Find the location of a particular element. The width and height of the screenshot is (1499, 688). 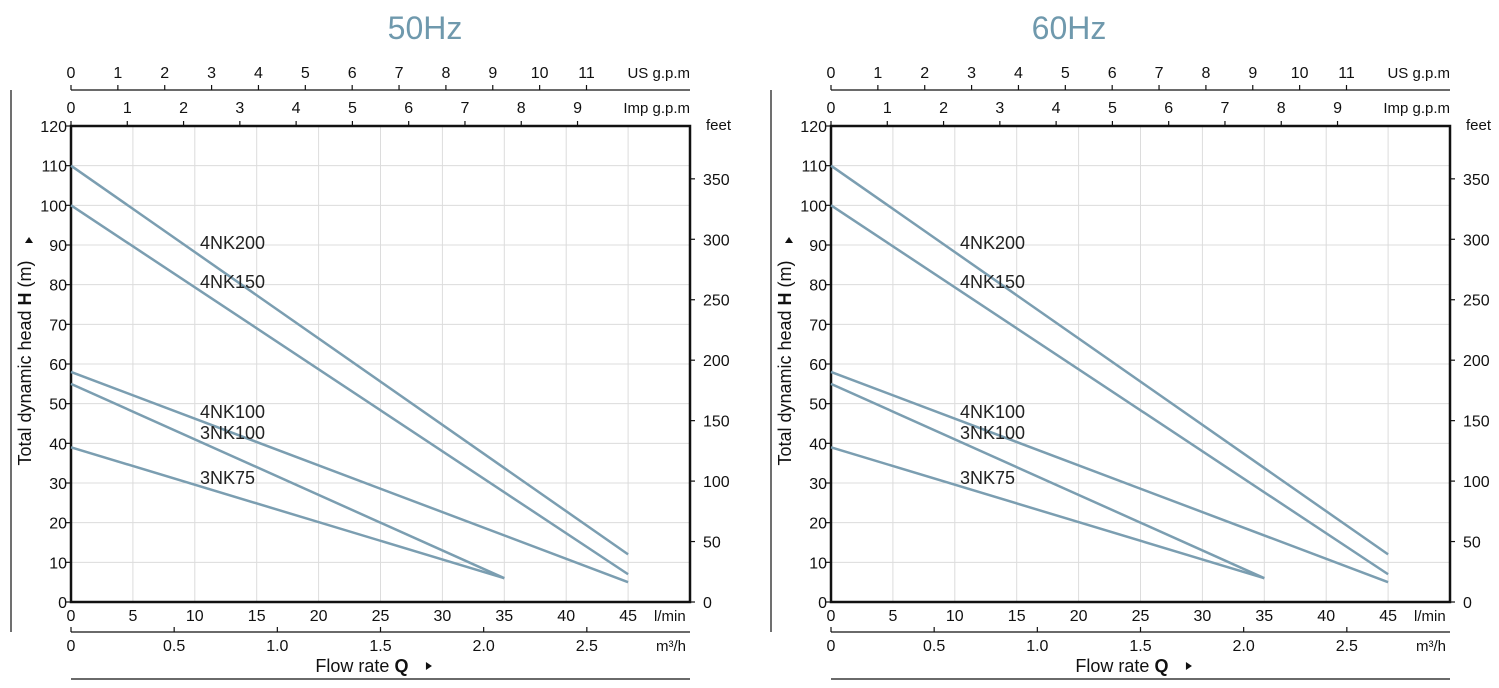

y-tick-label: 20 is located at coordinates (58, 524).